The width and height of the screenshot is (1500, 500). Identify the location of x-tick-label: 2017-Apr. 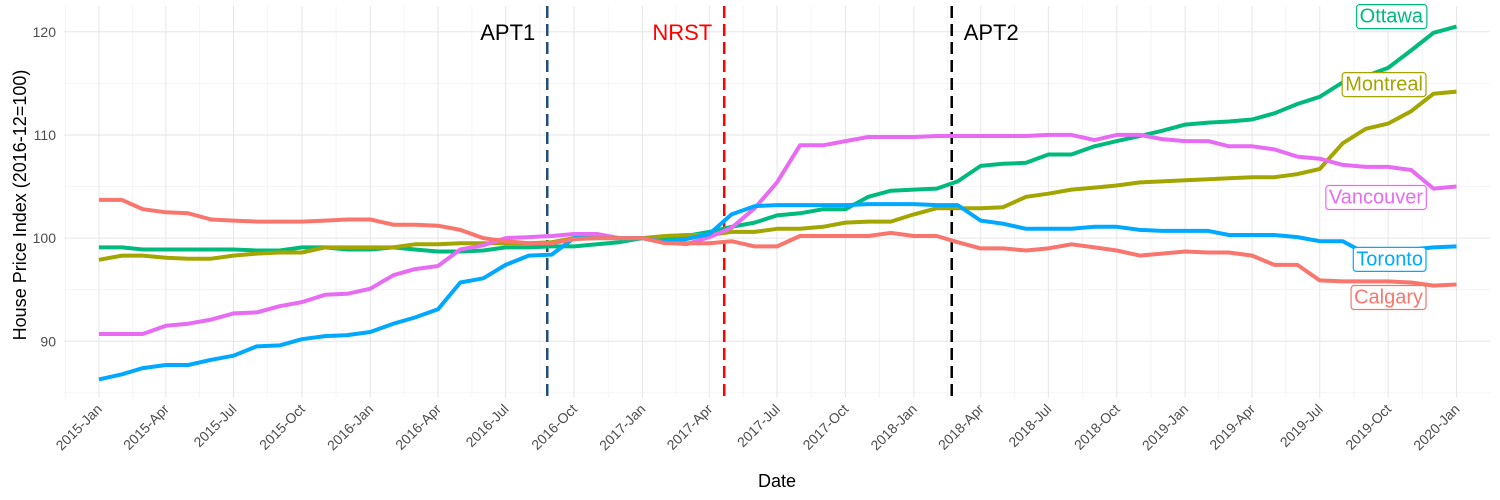
(689, 427).